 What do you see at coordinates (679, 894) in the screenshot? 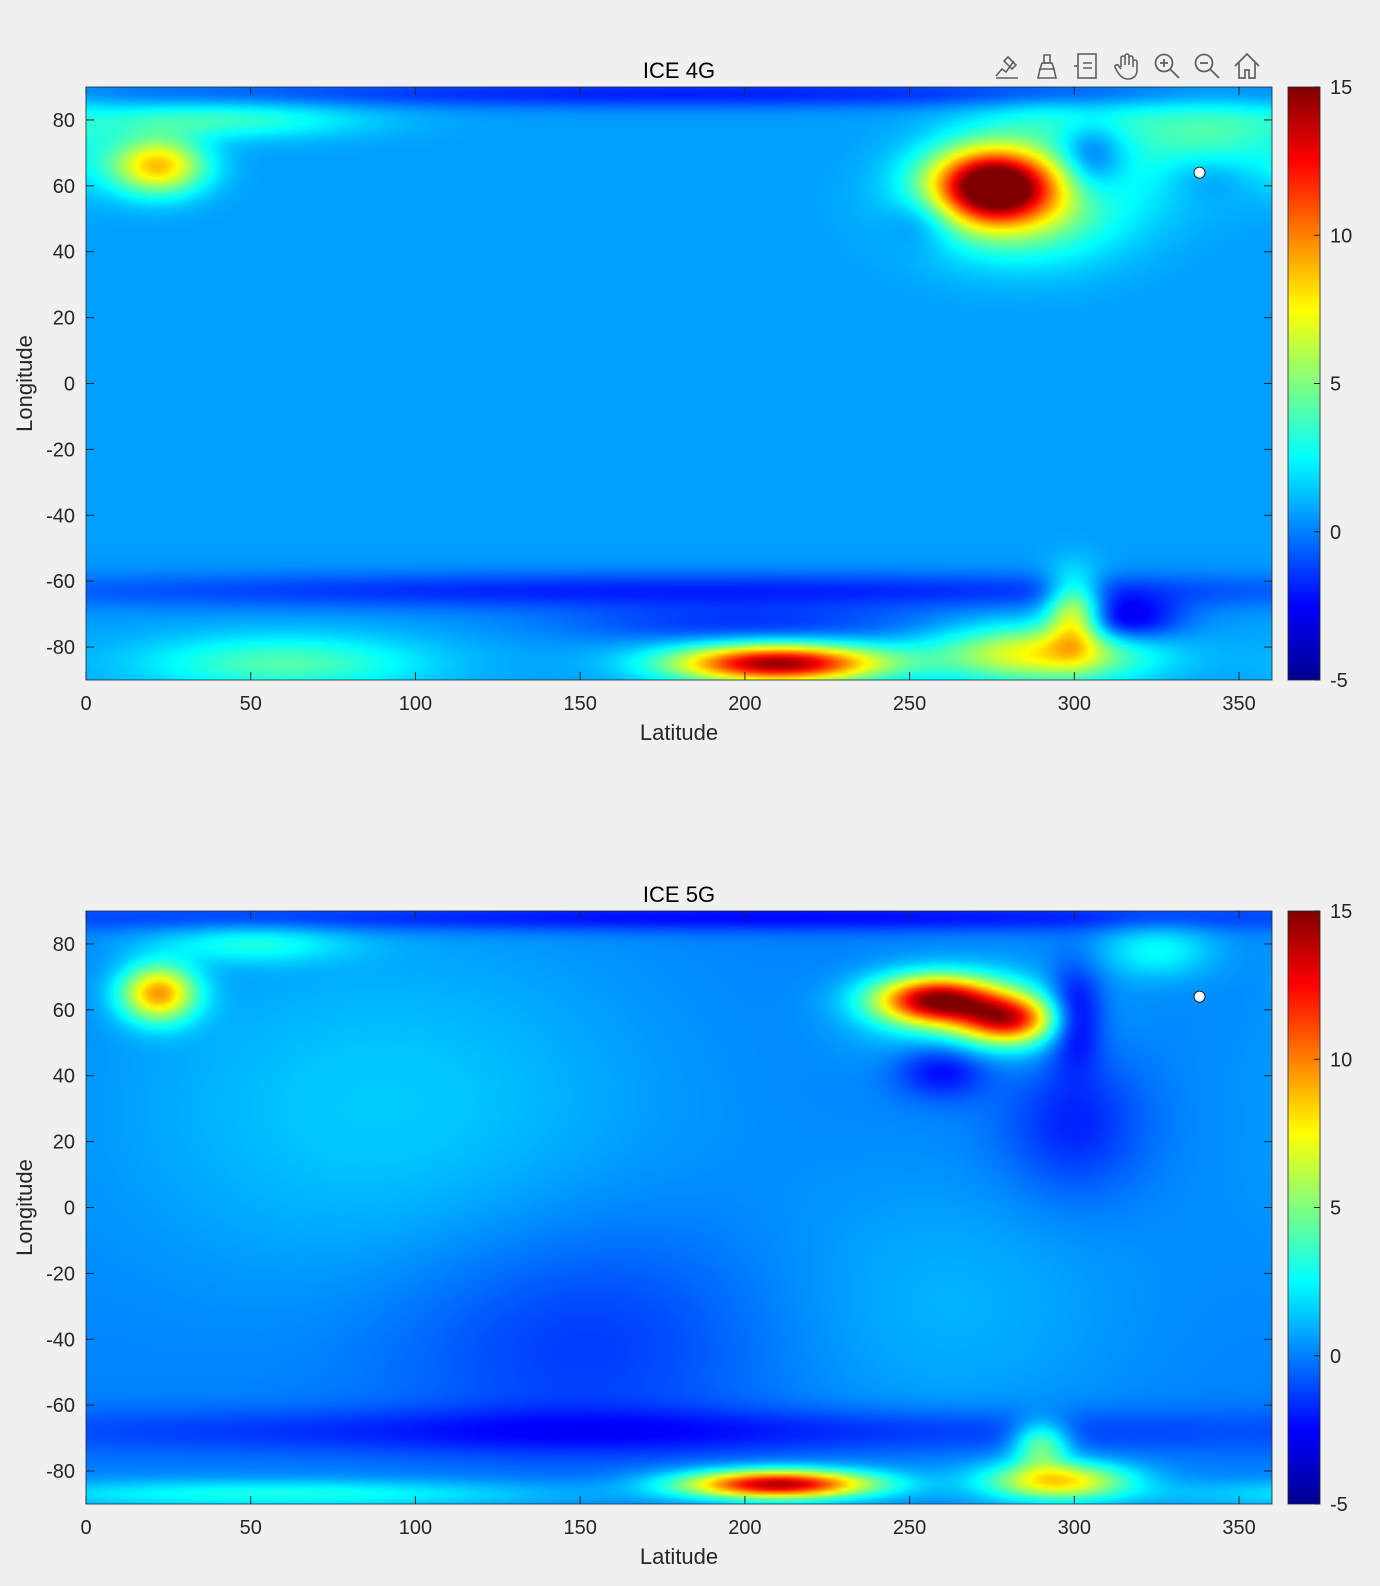
I see `chart-title: ICE 5G` at bounding box center [679, 894].